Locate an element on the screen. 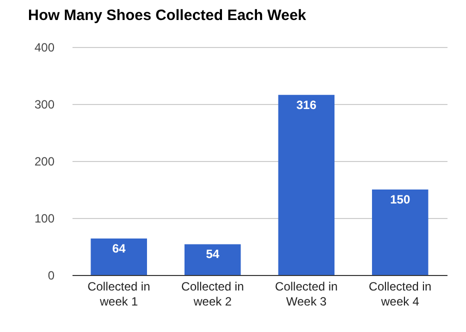 This screenshot has height=332, width=466. data-label: 54 is located at coordinates (213, 254).